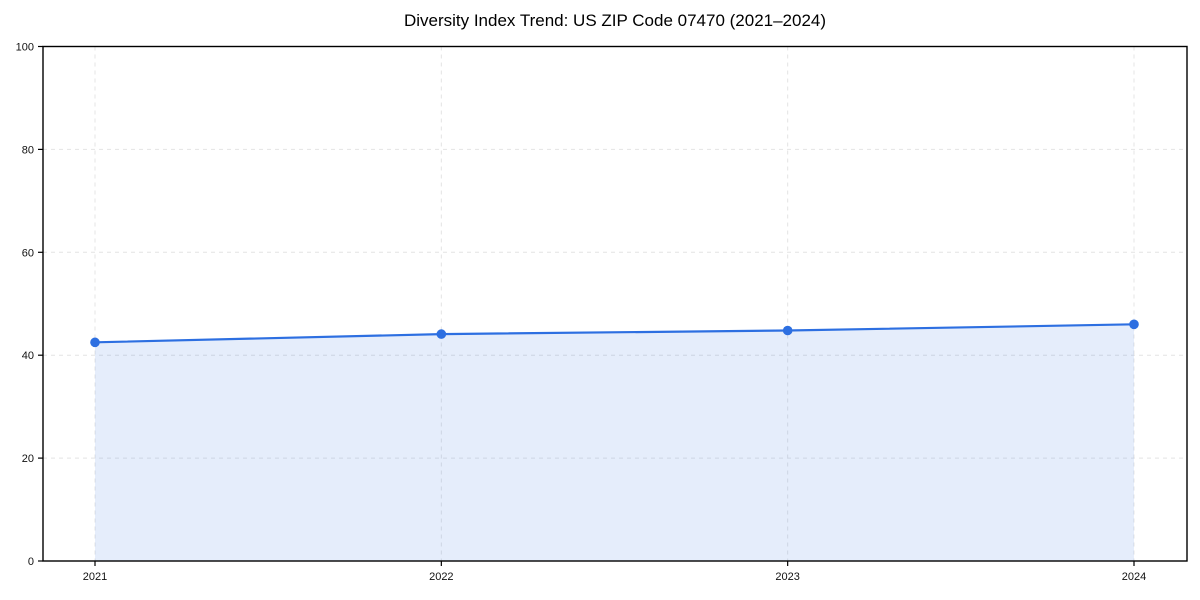  I want to click on x-tick-label: 2021, so click(95, 577).